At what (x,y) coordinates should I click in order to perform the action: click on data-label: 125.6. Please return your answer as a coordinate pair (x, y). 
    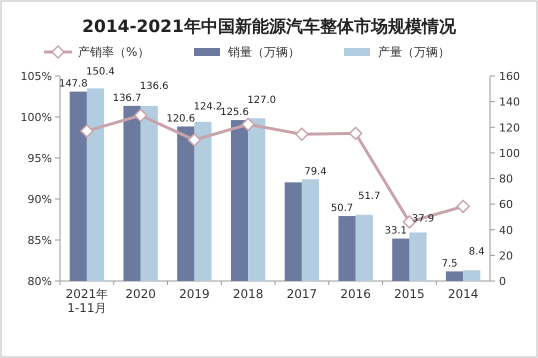
    Looking at the image, I should click on (234, 112).